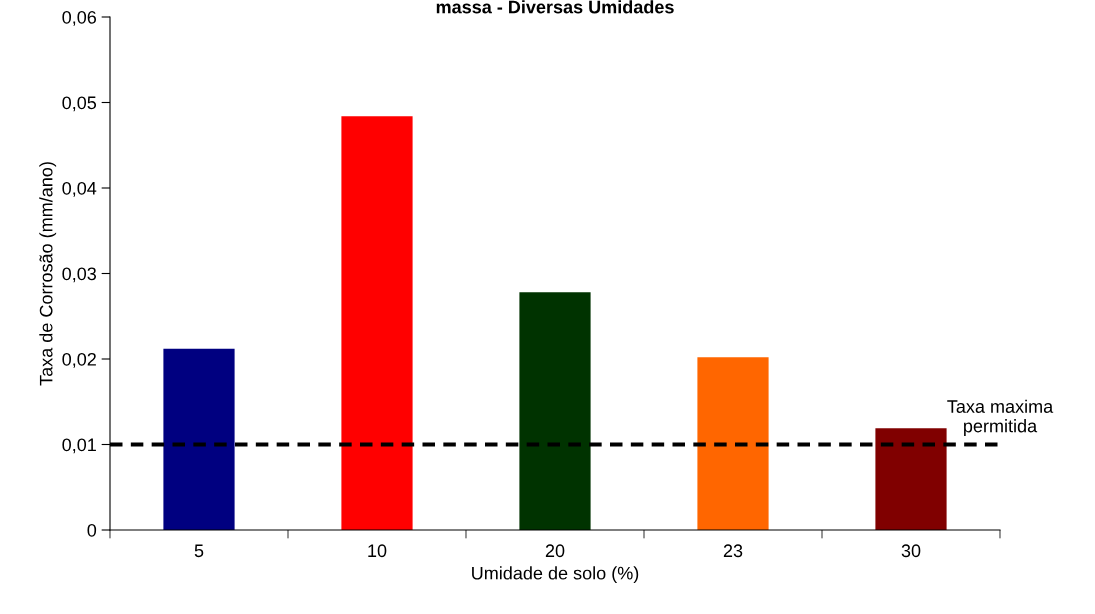 Image resolution: width=1095 pixels, height=614 pixels. I want to click on x-tick-label: 10, so click(377, 551).